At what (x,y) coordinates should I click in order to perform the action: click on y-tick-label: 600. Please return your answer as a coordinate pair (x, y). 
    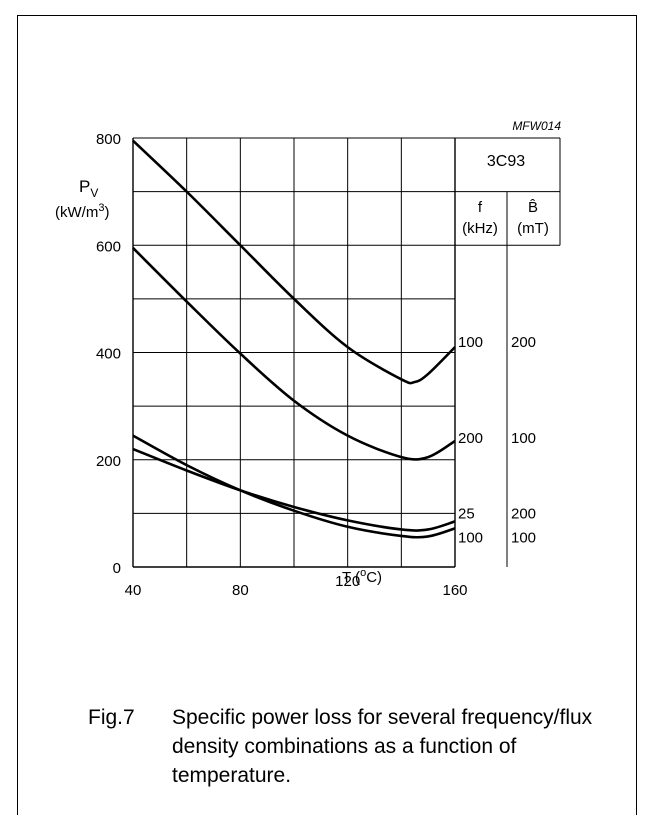
    Looking at the image, I should click on (108, 246).